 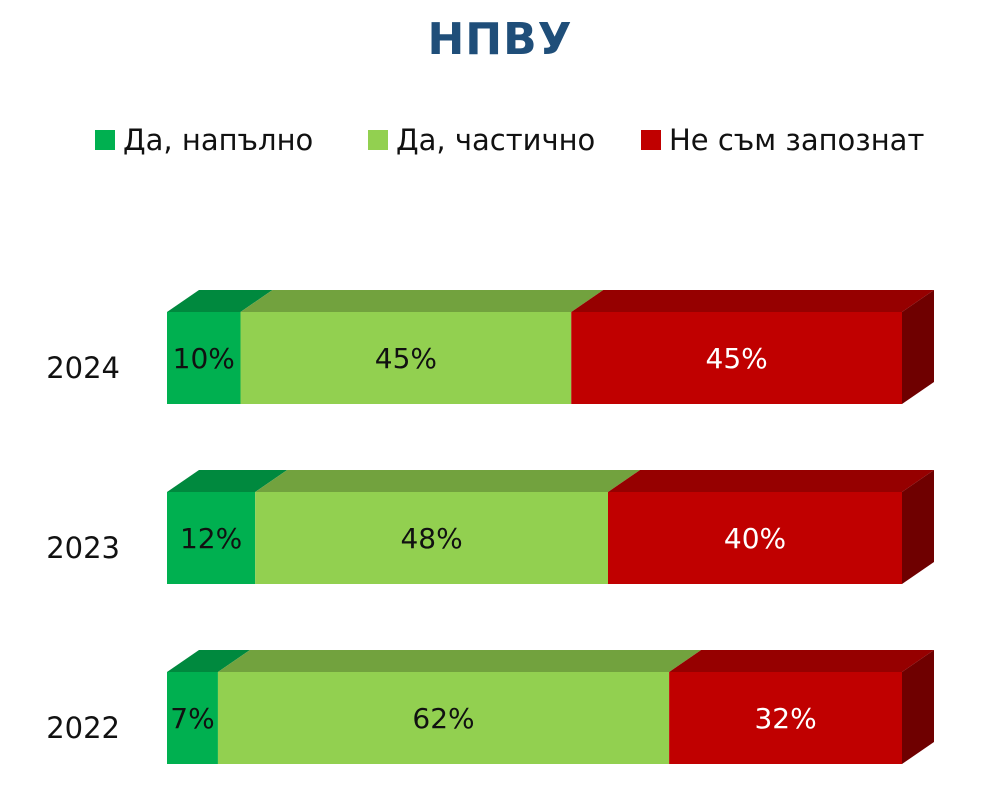 What do you see at coordinates (496, 140) in the screenshot?
I see `legend-label-partially: Да, частично` at bounding box center [496, 140].